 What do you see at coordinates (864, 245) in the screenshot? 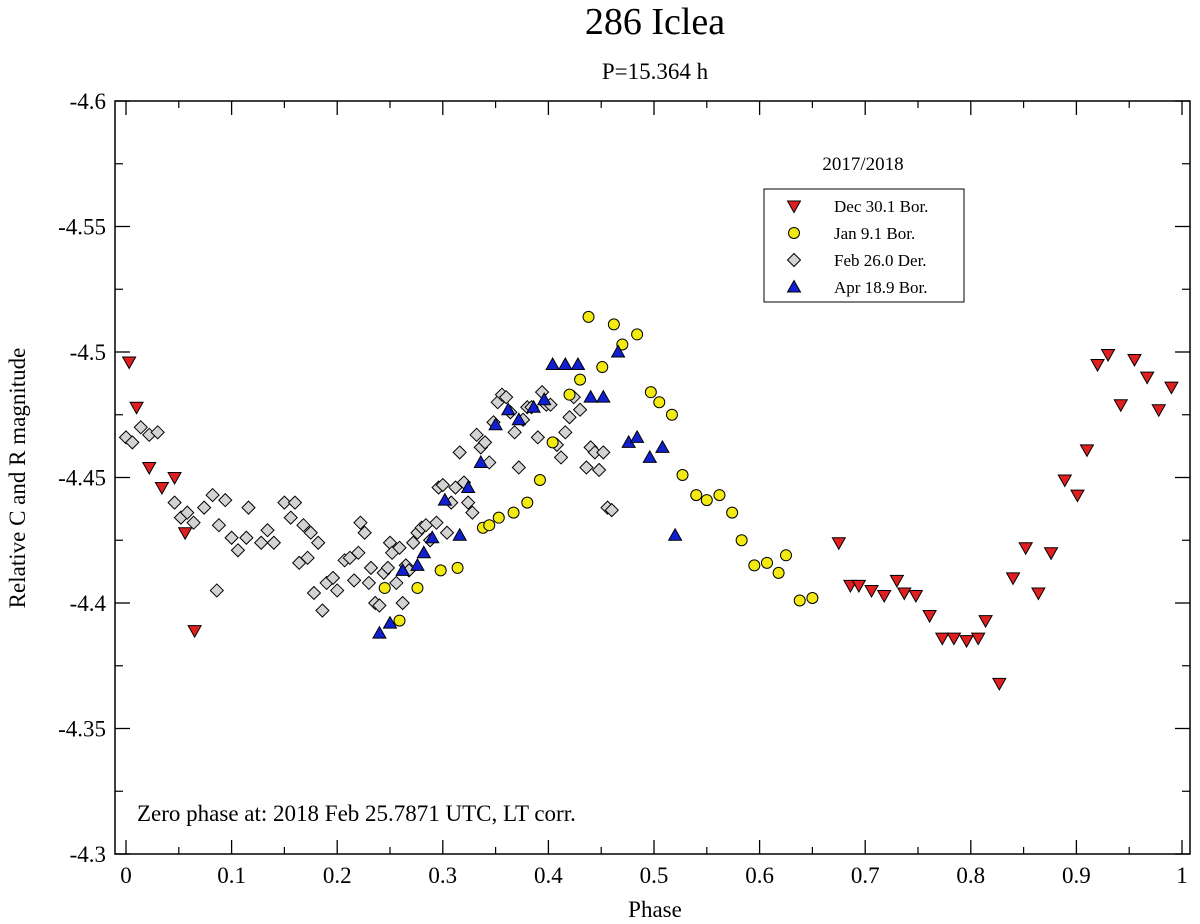
I see `legend-box` at bounding box center [864, 245].